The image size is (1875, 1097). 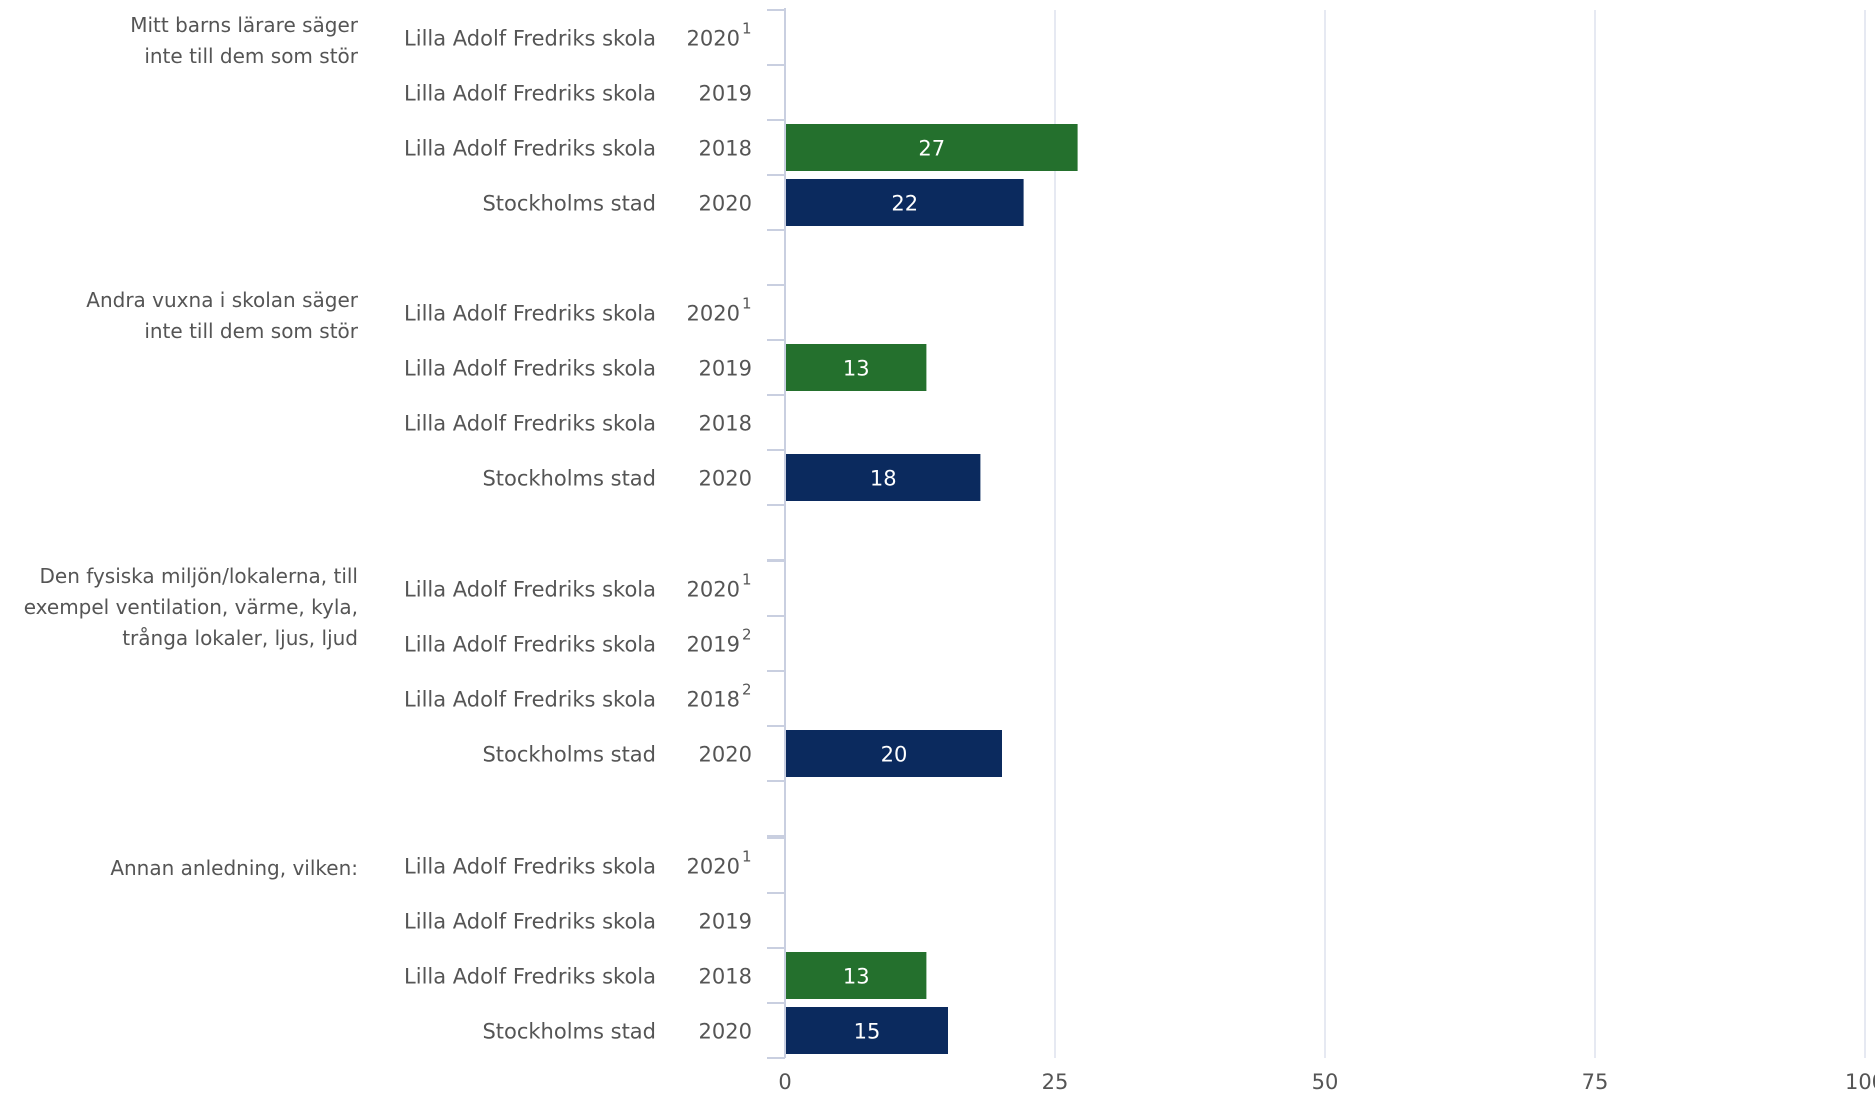 What do you see at coordinates (222, 300) in the screenshot?
I see `group-label: Andra vuxna i skolan säger` at bounding box center [222, 300].